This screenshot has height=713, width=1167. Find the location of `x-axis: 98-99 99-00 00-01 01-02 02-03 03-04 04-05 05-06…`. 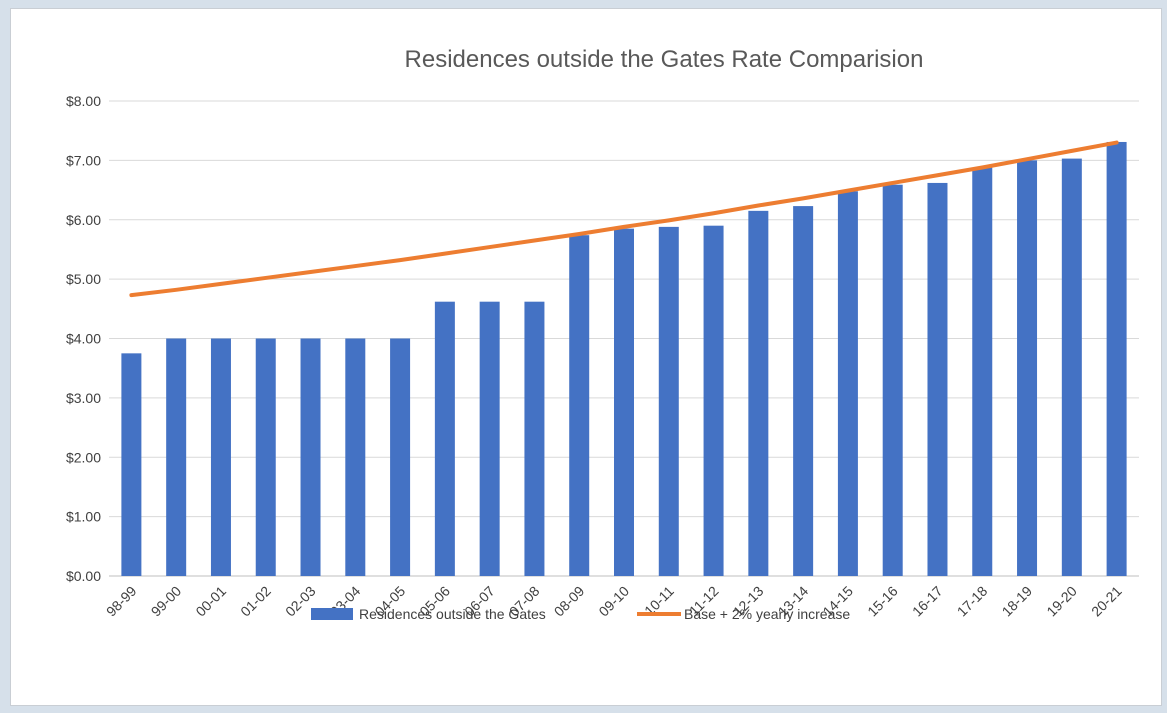

x-axis: 98-99 99-00 00-01 01-02 02-03 03-04 04-05 05-06… is located at coordinates (614, 601).